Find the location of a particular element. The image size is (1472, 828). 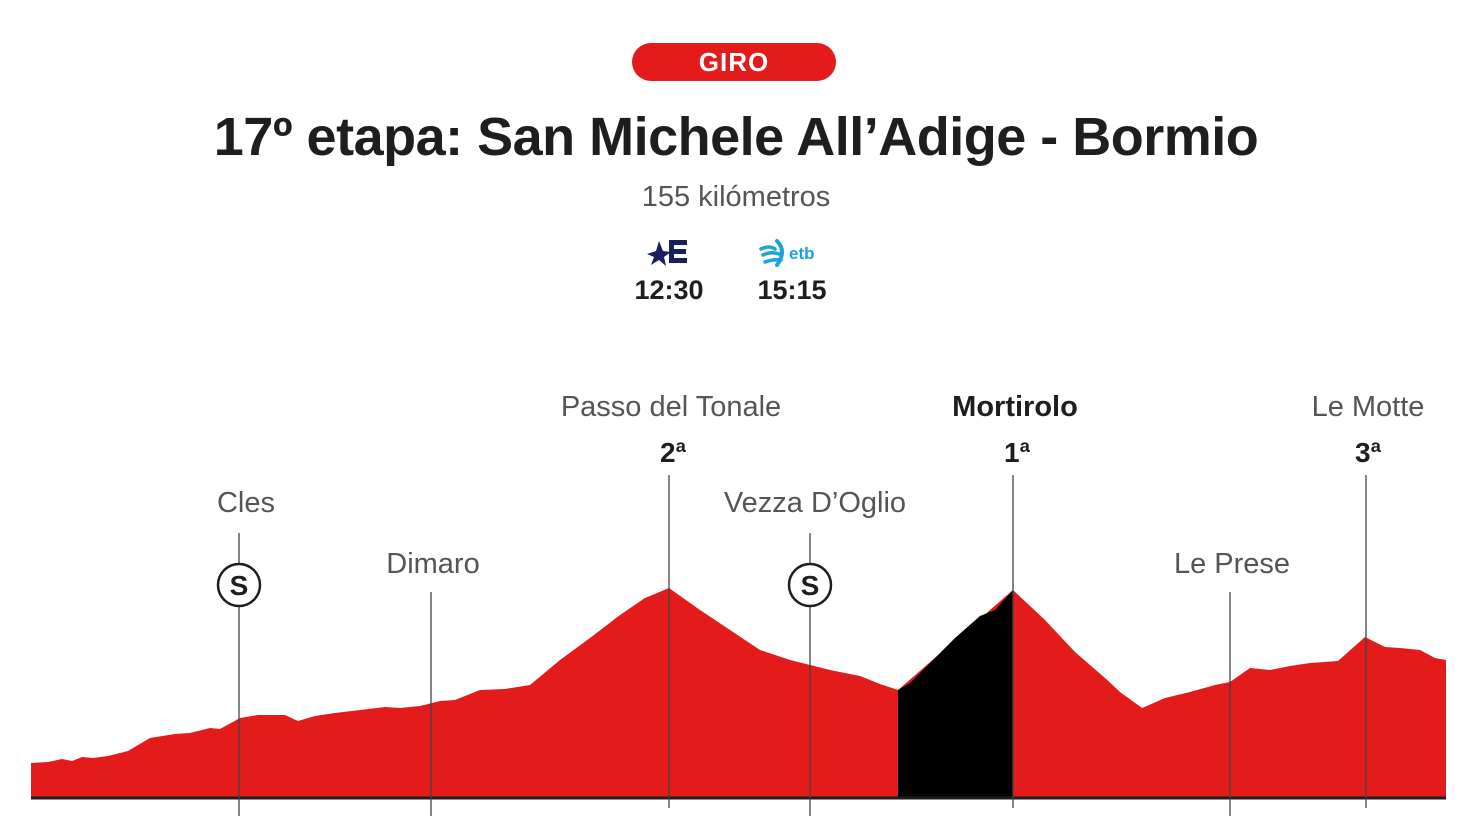

place-label-le-prese: Le Prese is located at coordinates (1232, 564).